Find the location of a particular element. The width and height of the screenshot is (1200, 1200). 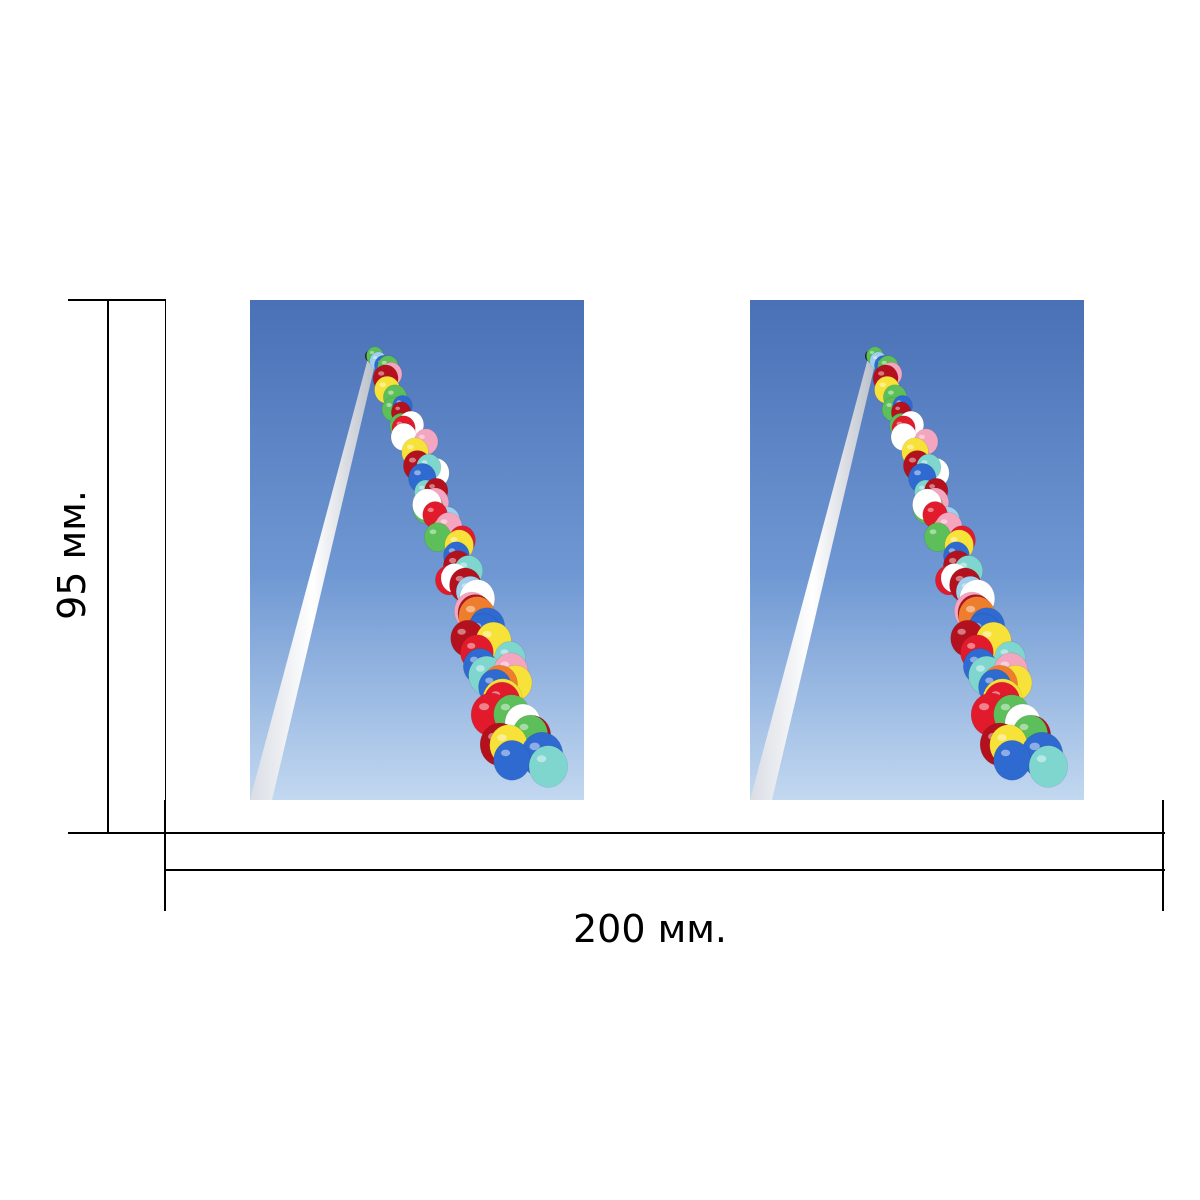

height-dim-bottom-tick is located at coordinates (117, 833).